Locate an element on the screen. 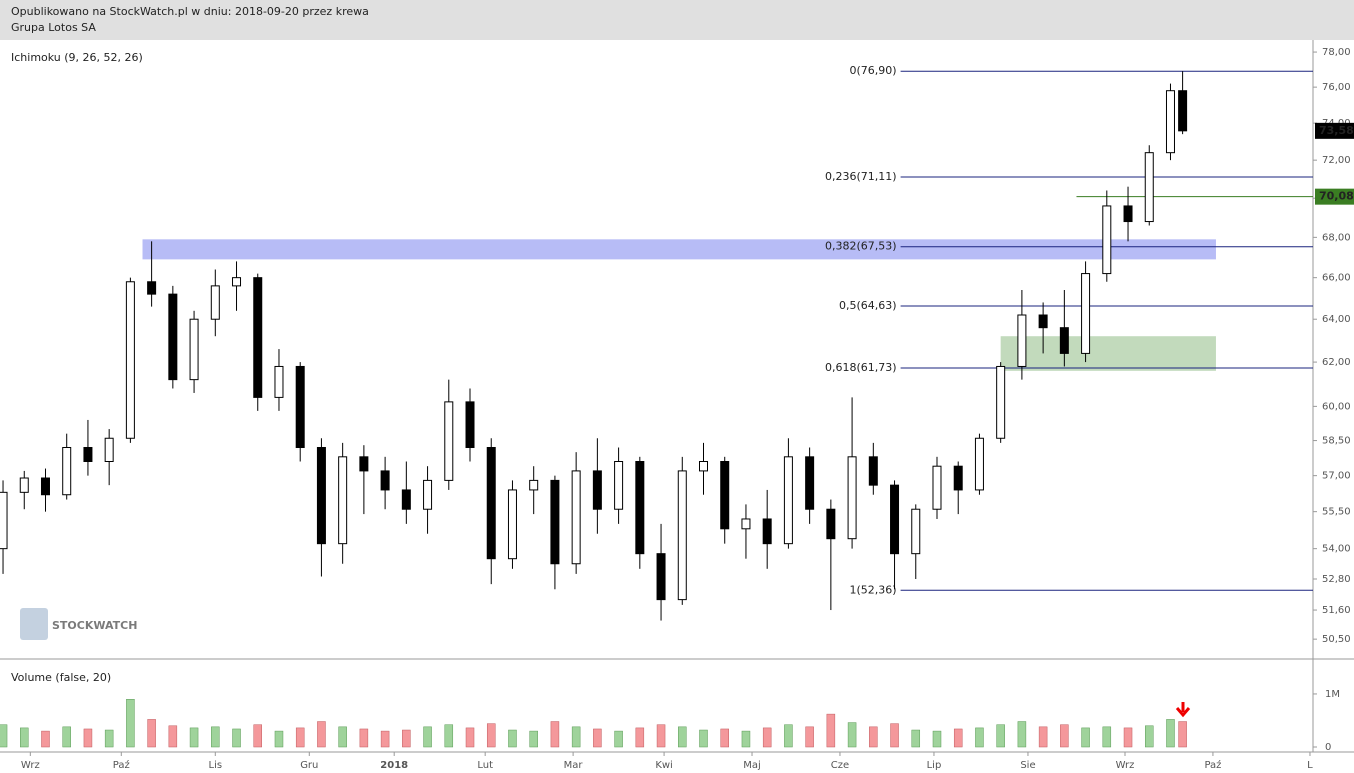 The image size is (1354, 773). y-tick-label: 76,00 is located at coordinates (1336, 87).